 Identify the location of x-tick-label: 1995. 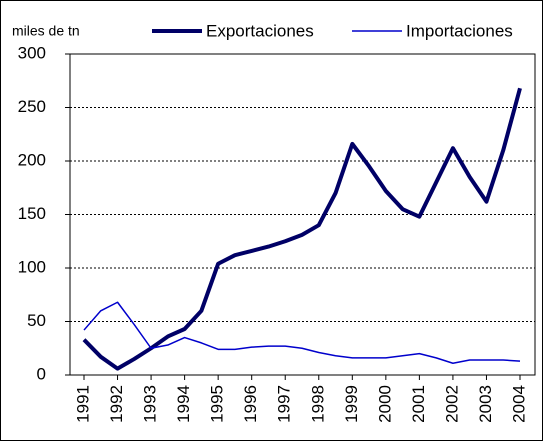
(217, 404).